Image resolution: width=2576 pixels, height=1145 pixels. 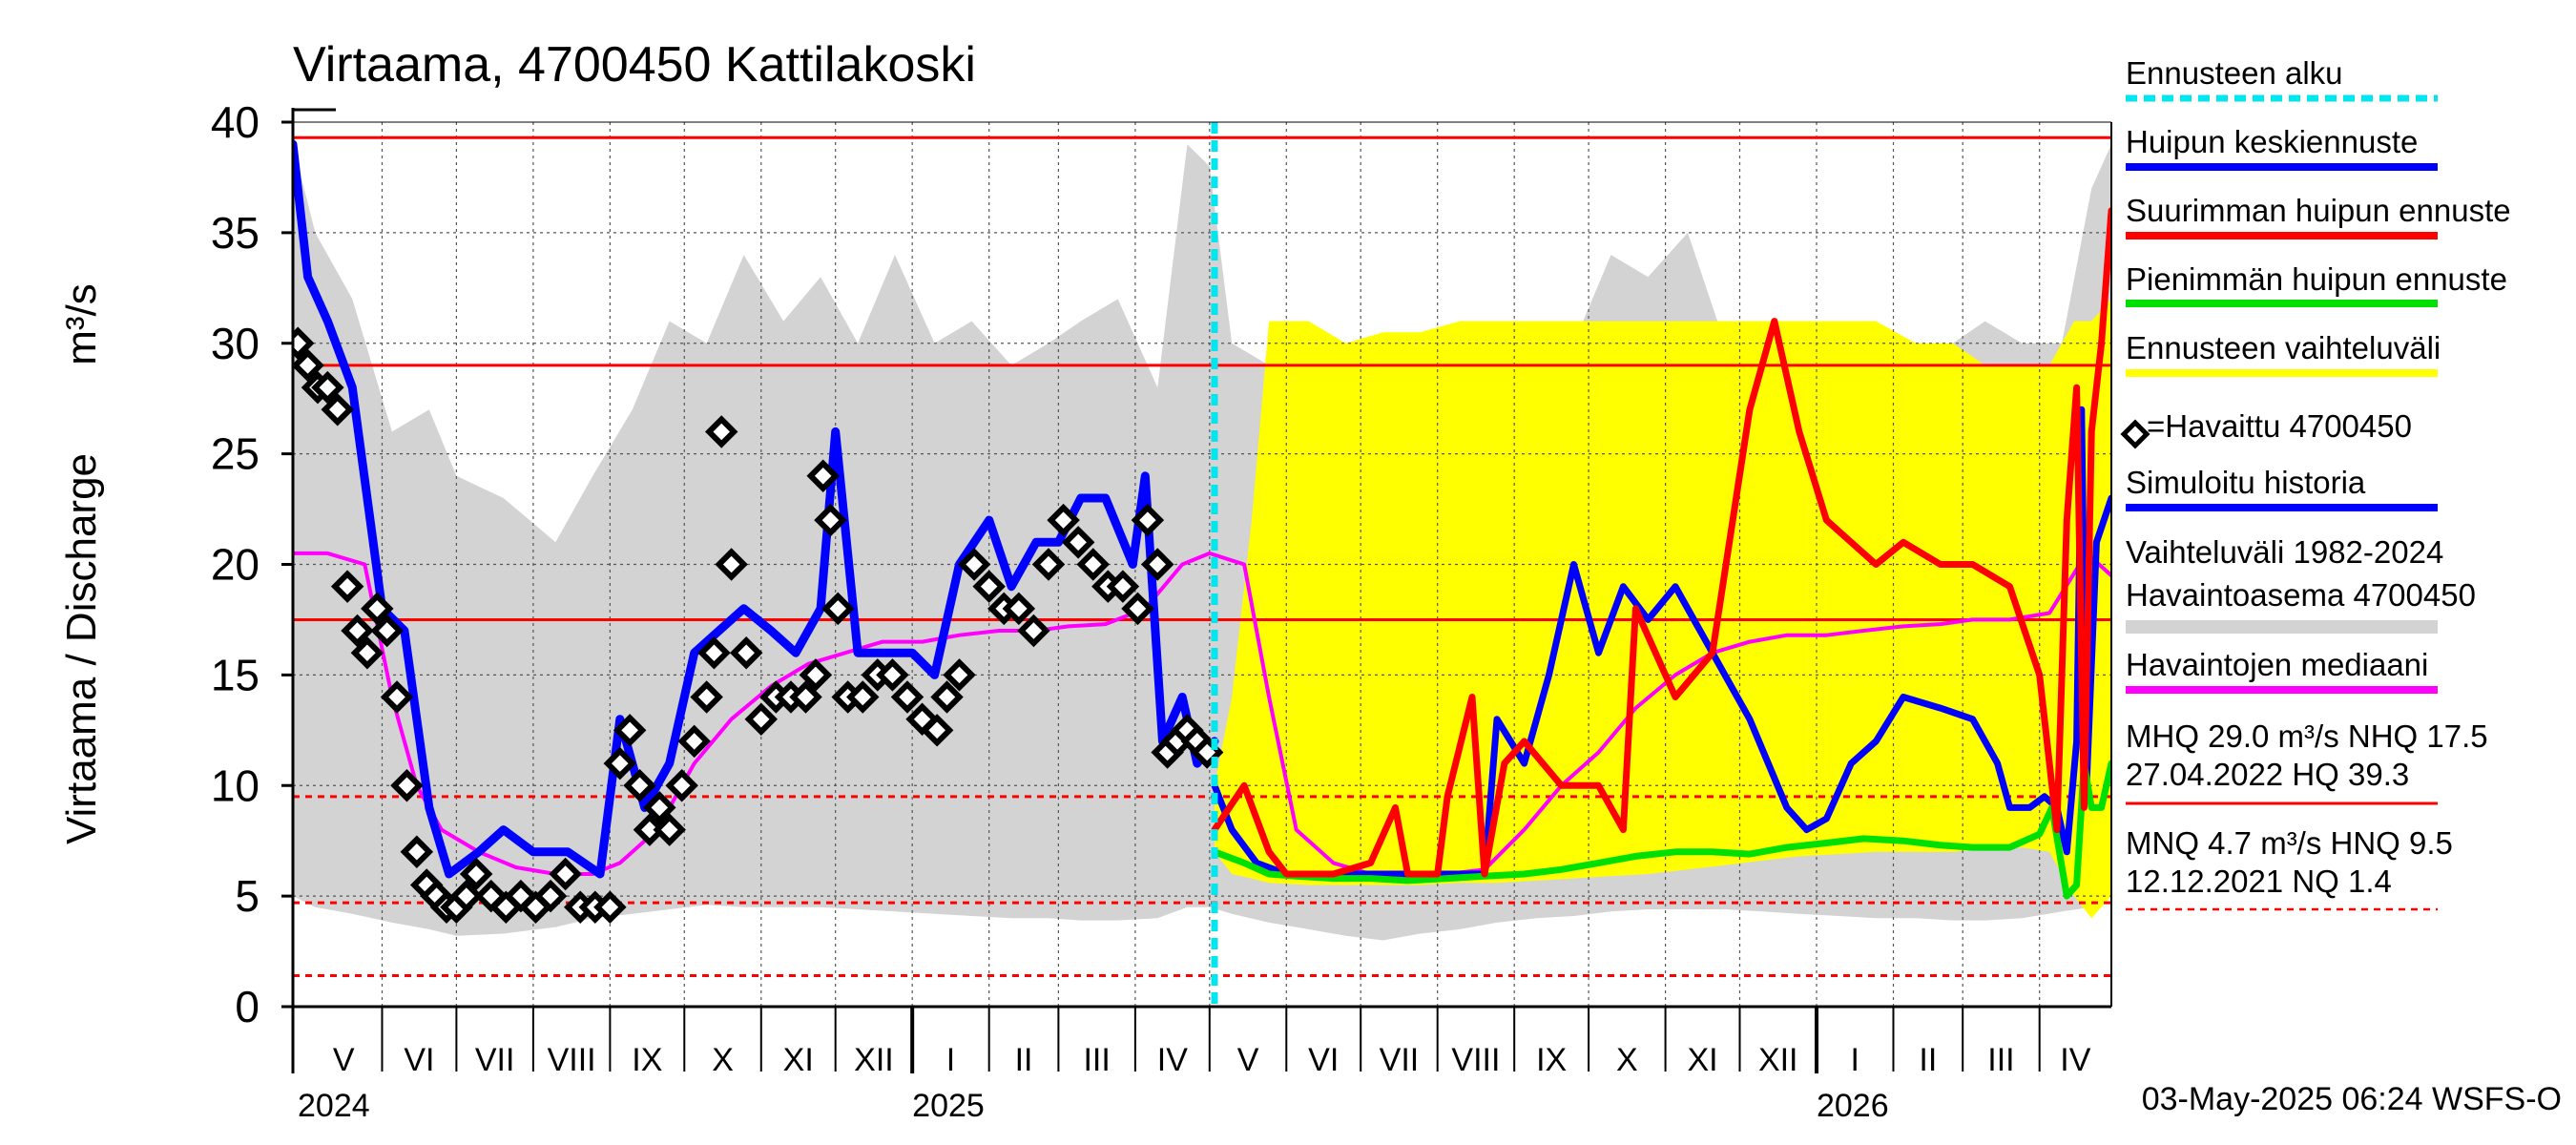 I want to click on x-tick-label: IX, so click(x=647, y=1060).